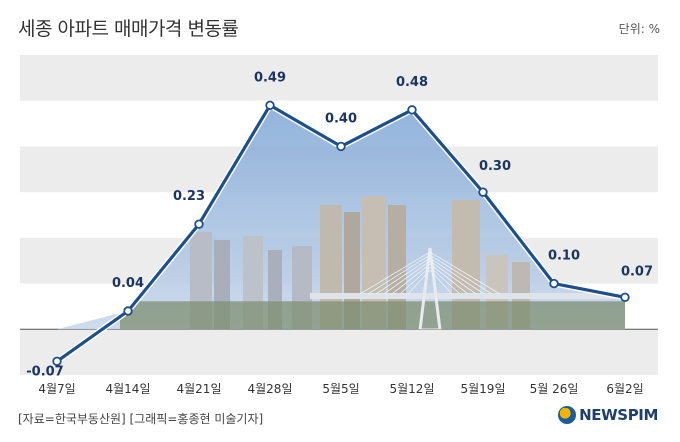  Describe the element at coordinates (128, 389) in the screenshot. I see `x-tick-label: 4월14일` at that location.